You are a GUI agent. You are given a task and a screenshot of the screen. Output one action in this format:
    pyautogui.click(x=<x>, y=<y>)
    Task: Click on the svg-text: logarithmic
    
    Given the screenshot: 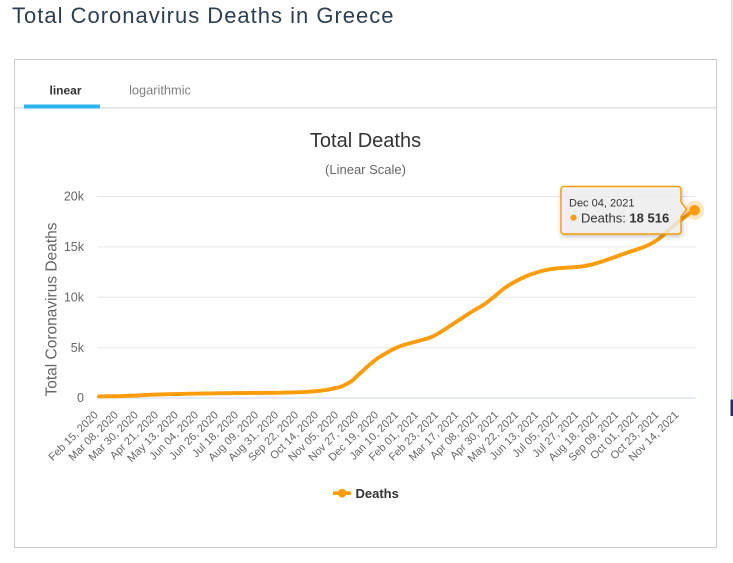 What is the action you would take?
    pyautogui.click(x=160, y=89)
    